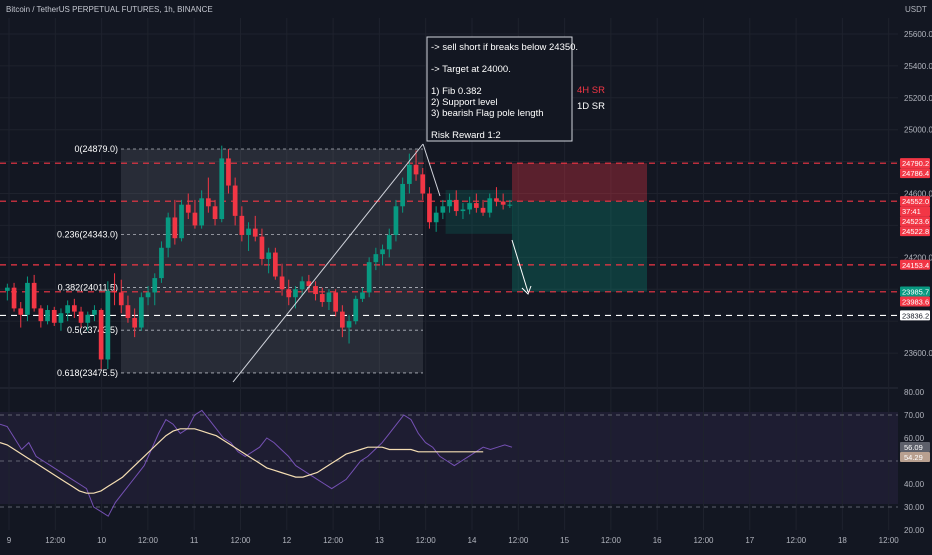  What do you see at coordinates (915, 302) in the screenshot?
I see `price-tag: 23983.6` at bounding box center [915, 302].